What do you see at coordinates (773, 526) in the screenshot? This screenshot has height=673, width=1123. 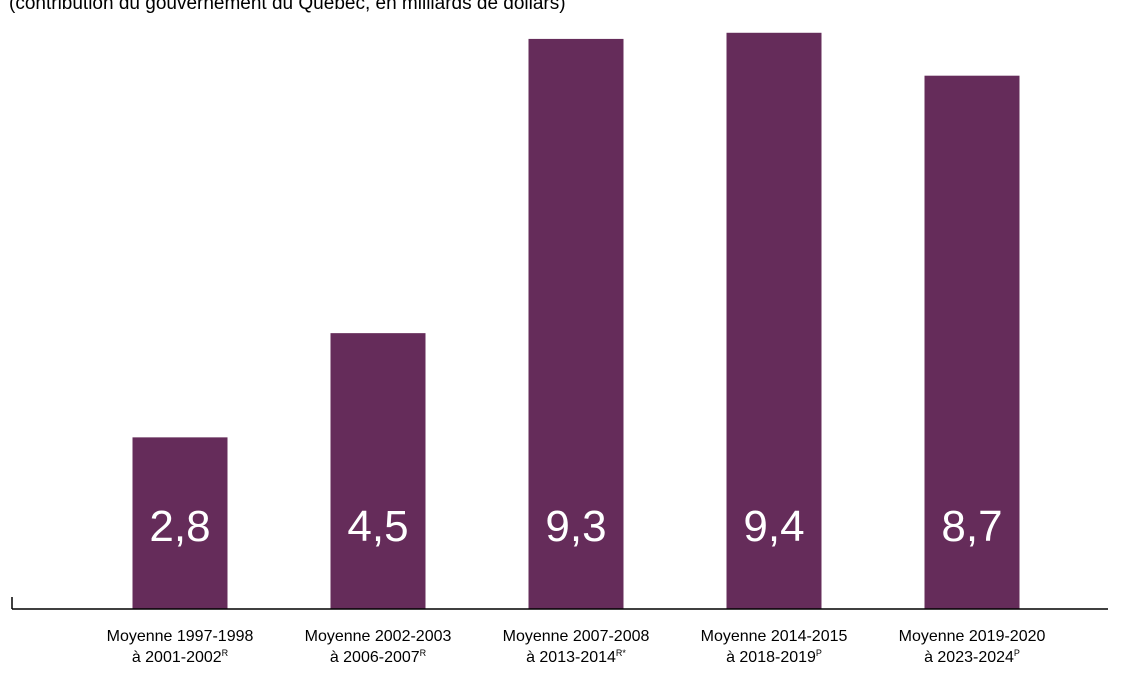 I see `bar-value-label-4: 9,4` at bounding box center [773, 526].